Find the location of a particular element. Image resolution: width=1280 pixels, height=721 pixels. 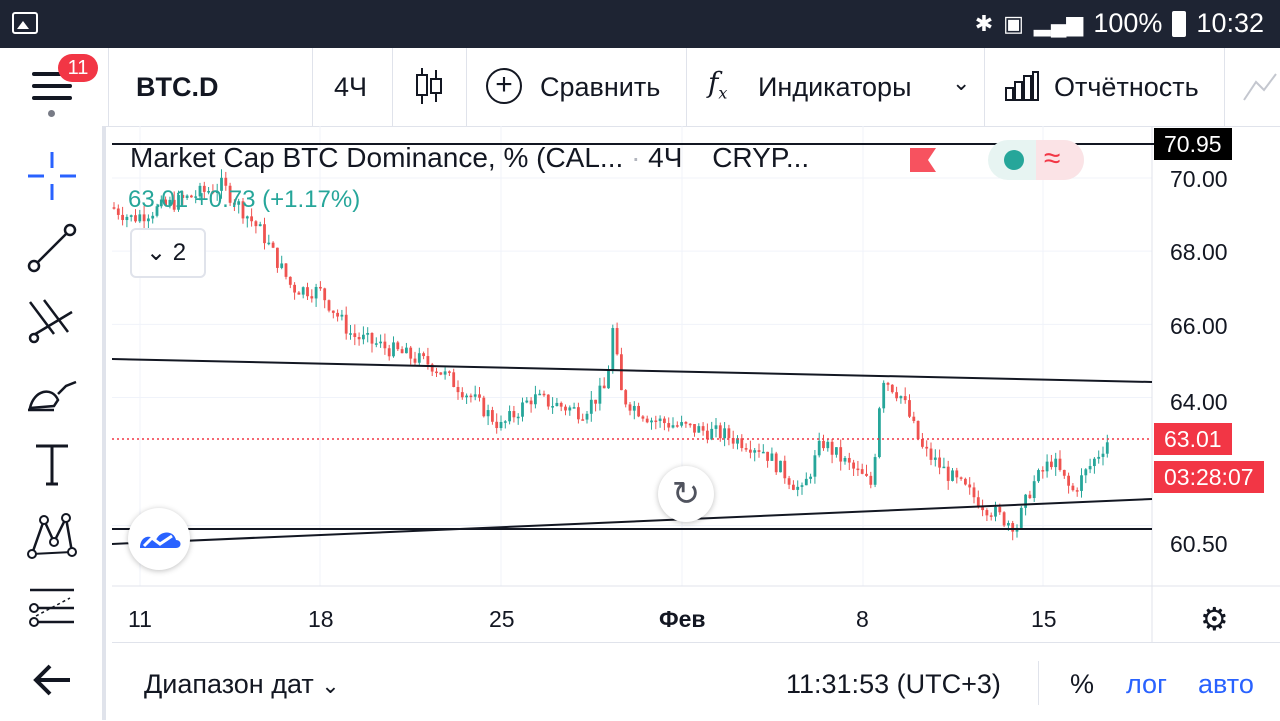

price-tick: 68.00 is located at coordinates (1199, 252).